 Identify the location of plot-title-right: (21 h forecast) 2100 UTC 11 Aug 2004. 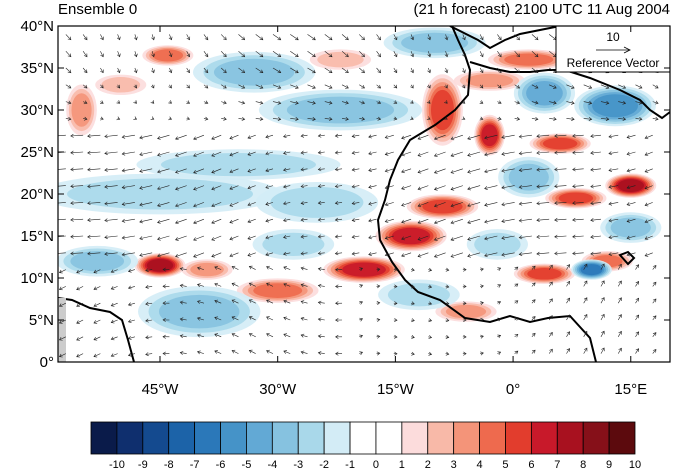
(541, 9).